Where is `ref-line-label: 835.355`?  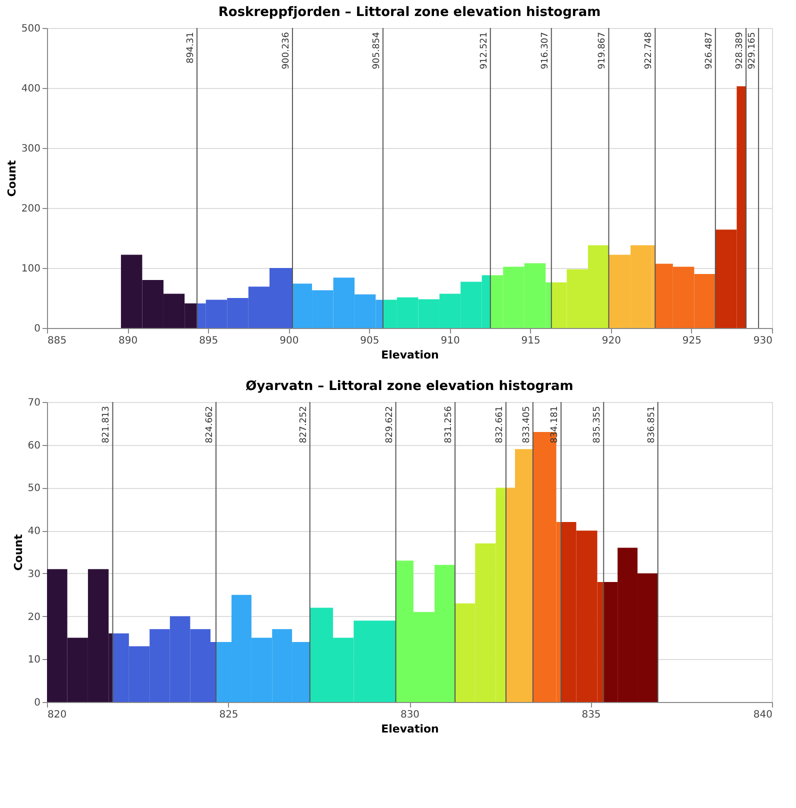 ref-line-label: 835.355 is located at coordinates (597, 425).